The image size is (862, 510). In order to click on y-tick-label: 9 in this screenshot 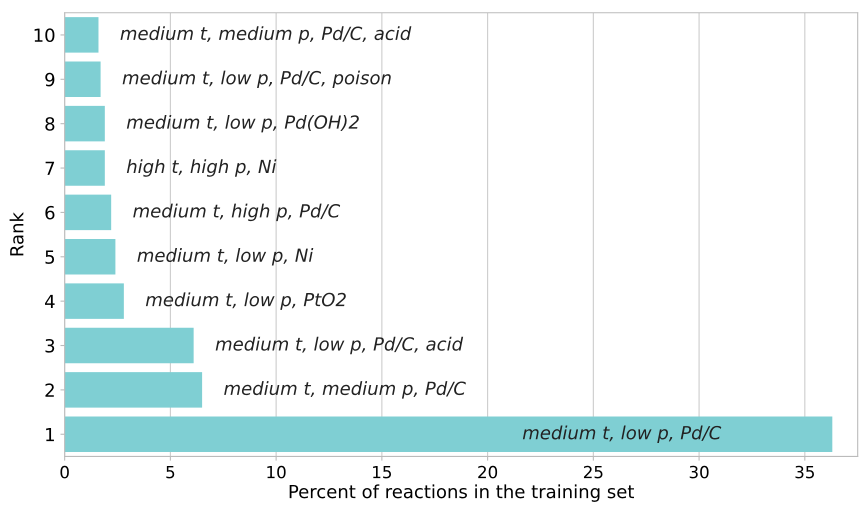, I will do `click(49, 79)`.